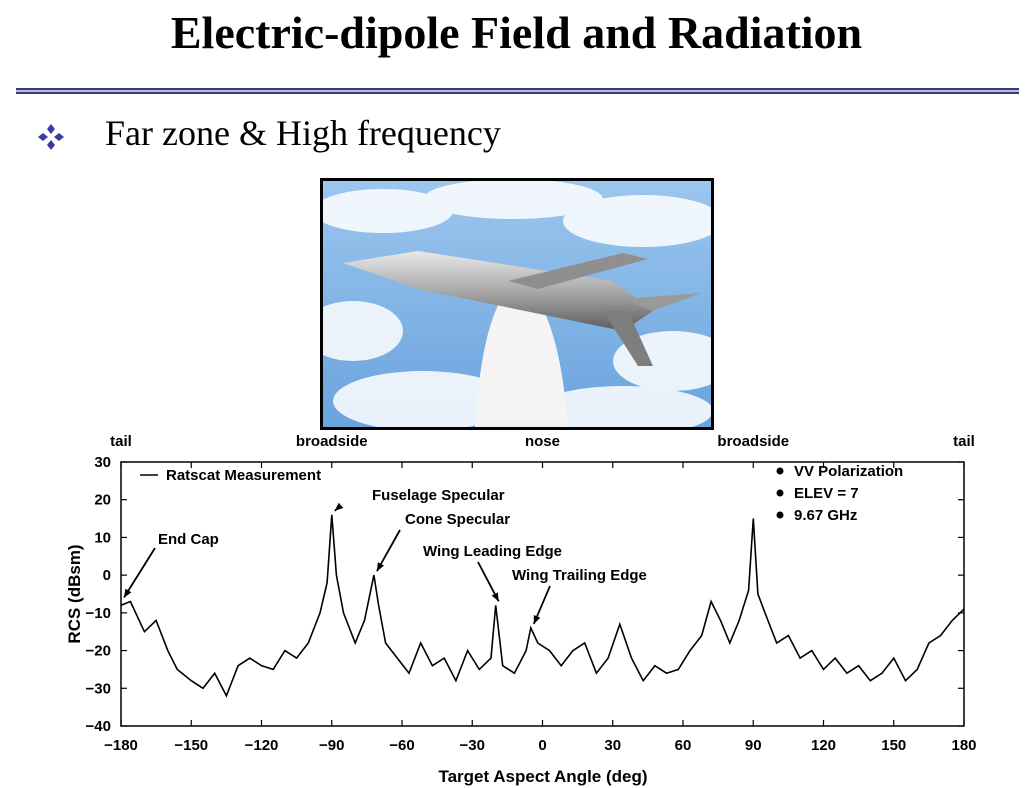 The width and height of the screenshot is (1033, 788). I want to click on aircraft-photo, so click(517, 304).